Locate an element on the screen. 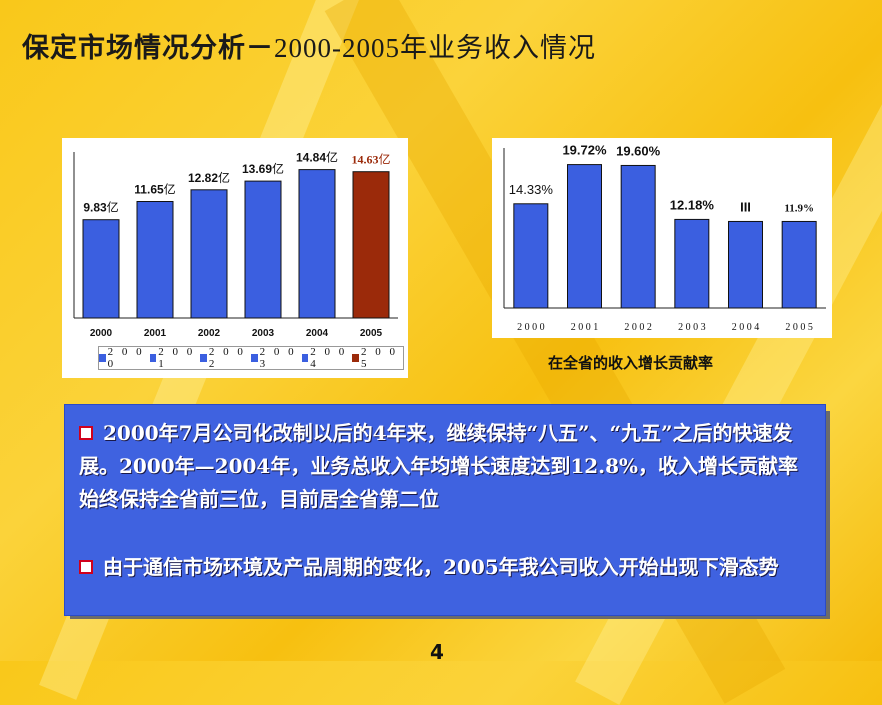  page-number: 4 is located at coordinates (437, 652).